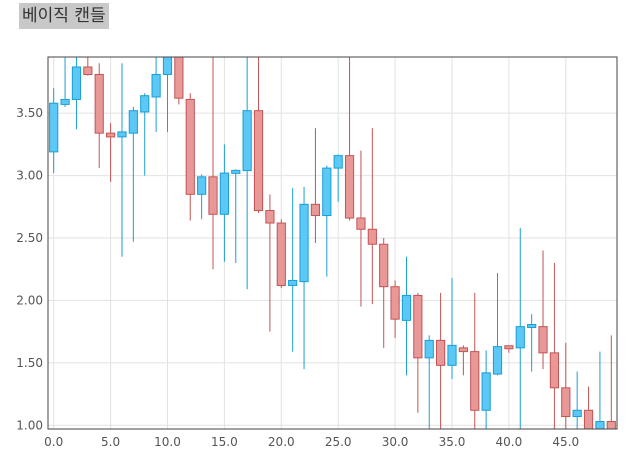  What do you see at coordinates (64, 16) in the screenshot?
I see `chart-title: 베이직 캔들` at bounding box center [64, 16].